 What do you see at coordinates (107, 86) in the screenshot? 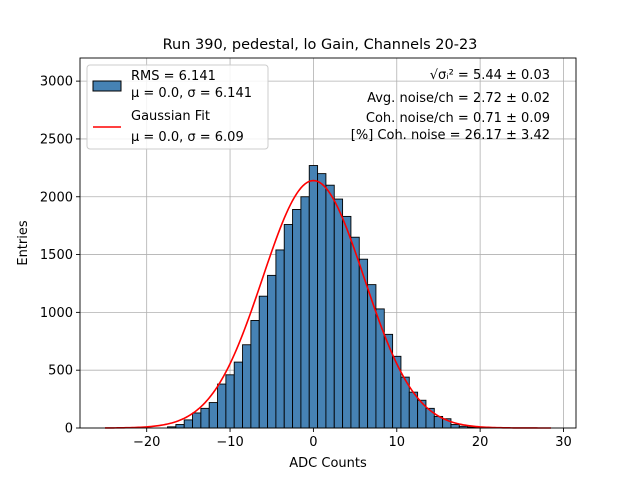
I see `legend-histogram-swatch` at bounding box center [107, 86].